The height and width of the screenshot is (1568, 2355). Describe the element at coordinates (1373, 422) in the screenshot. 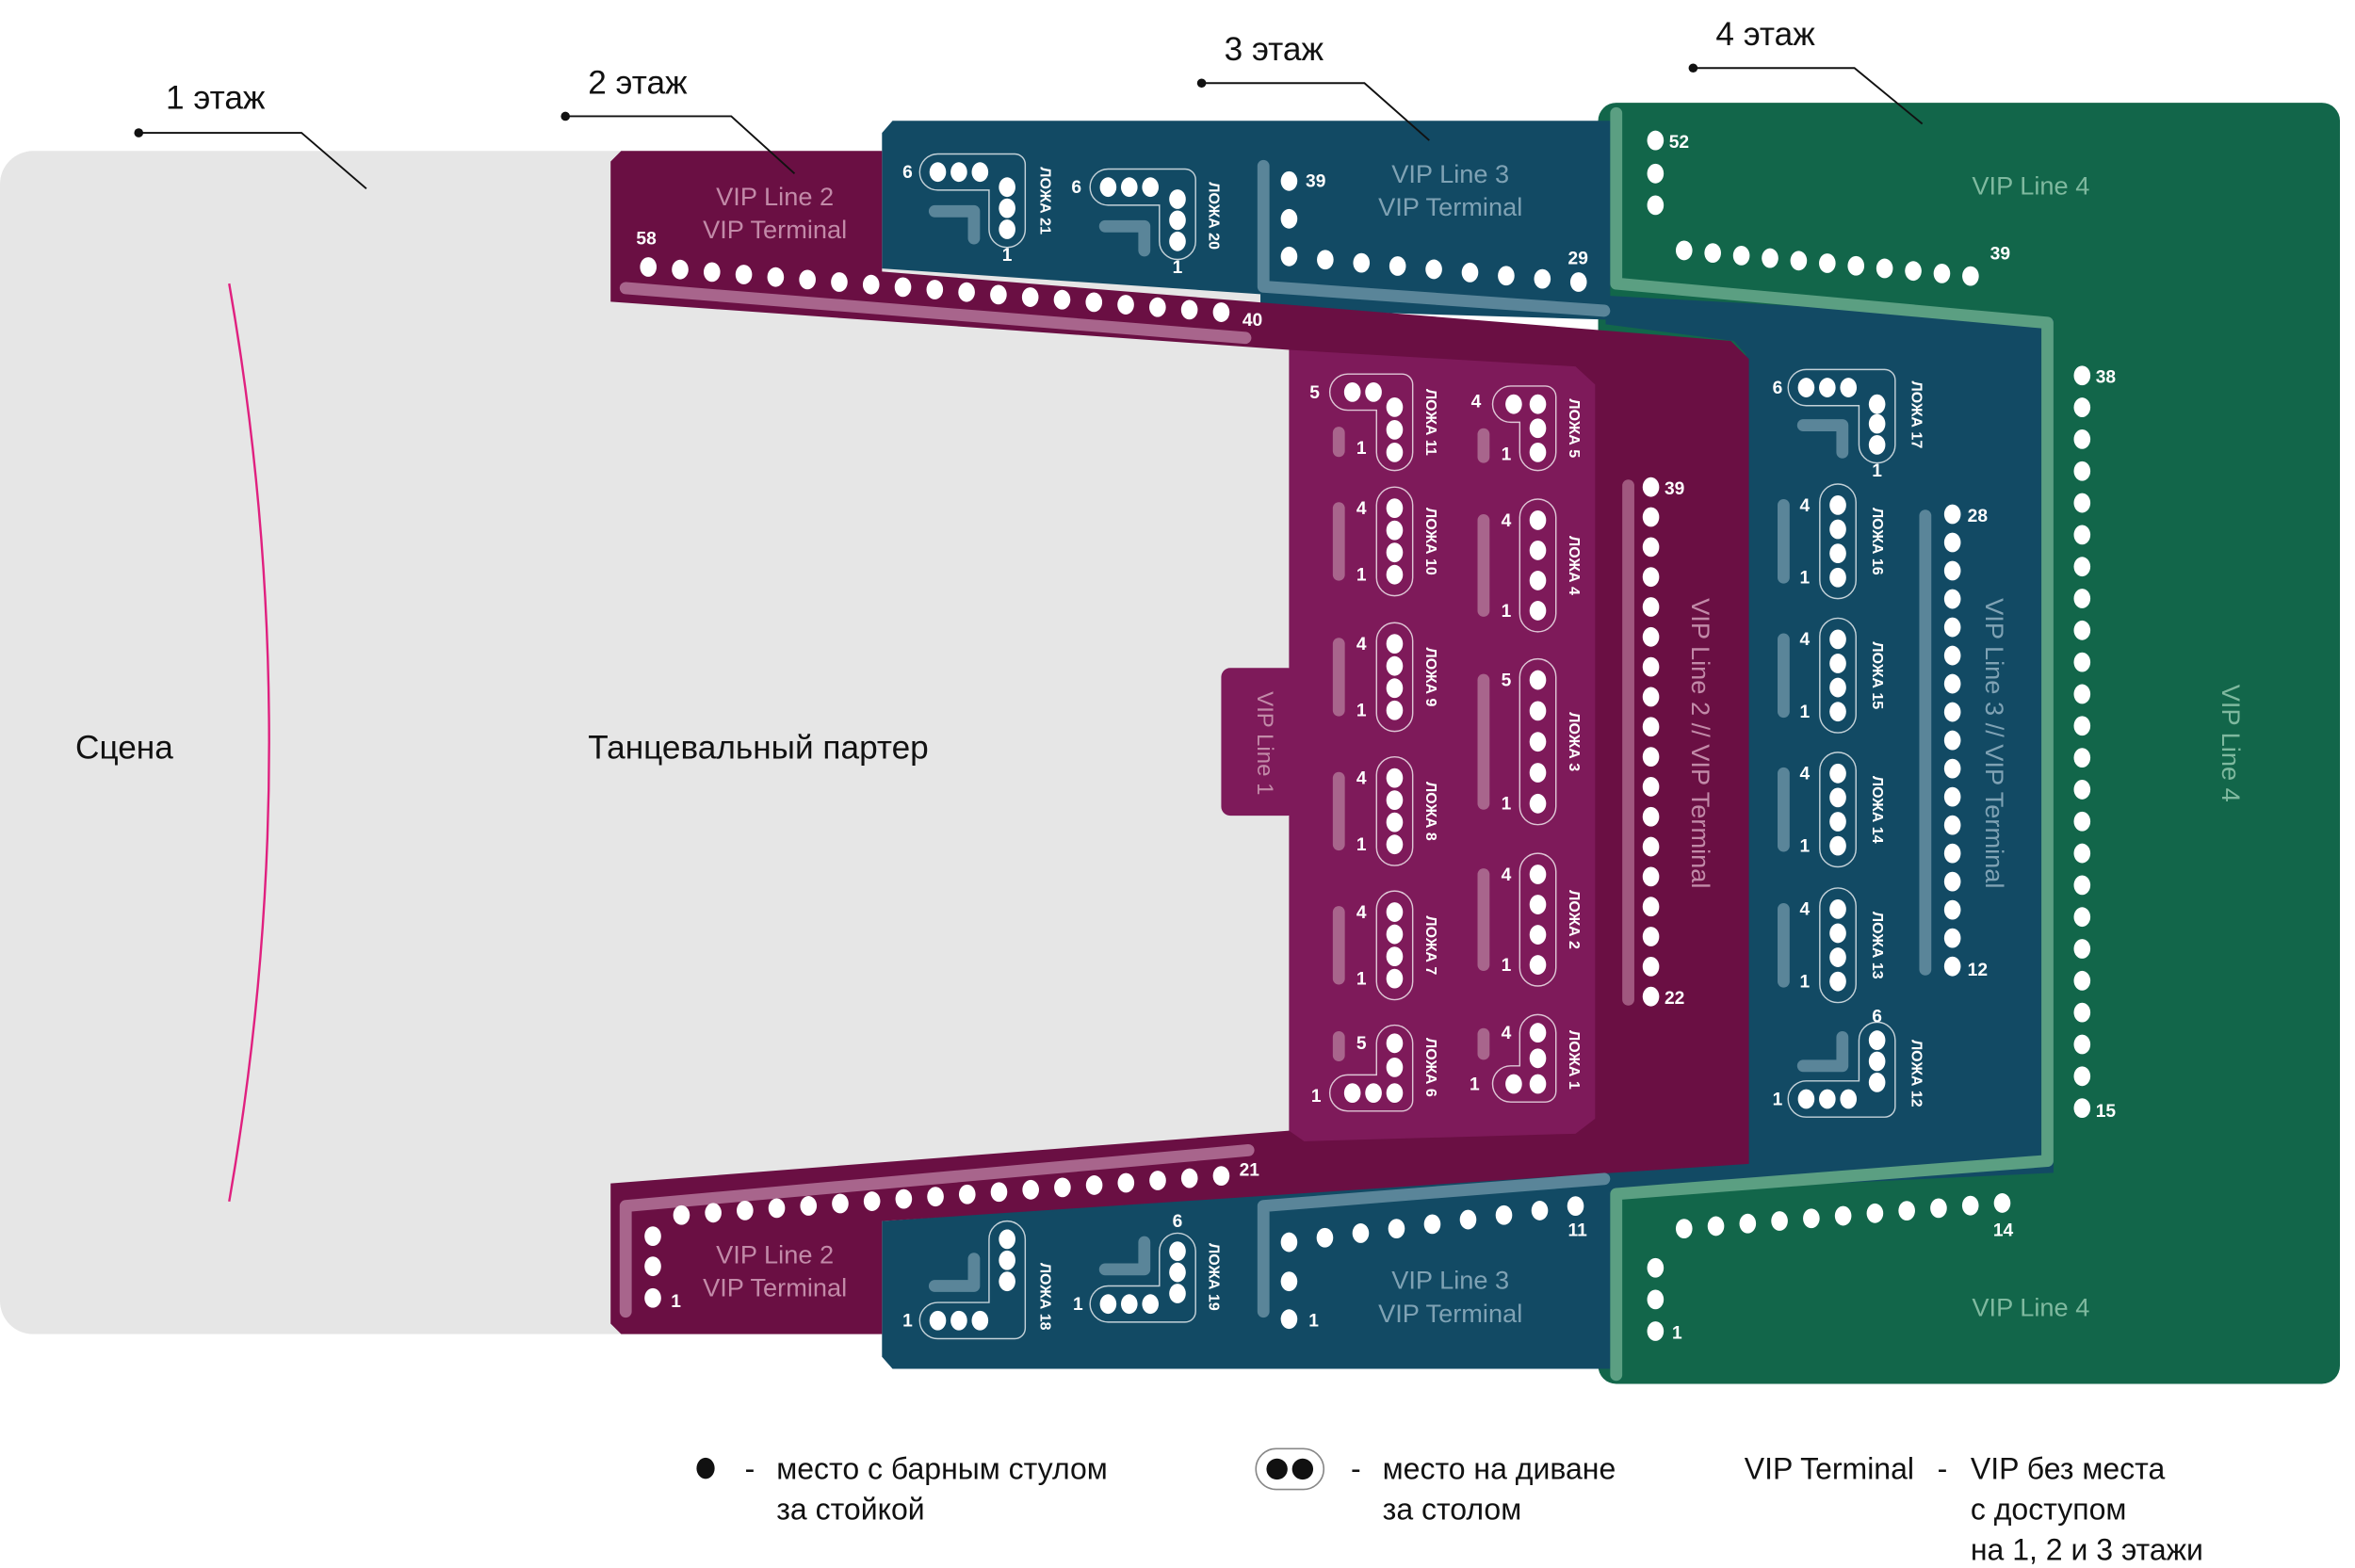

I see `box-11: 1 5 ЛОЖА 11` at that location.